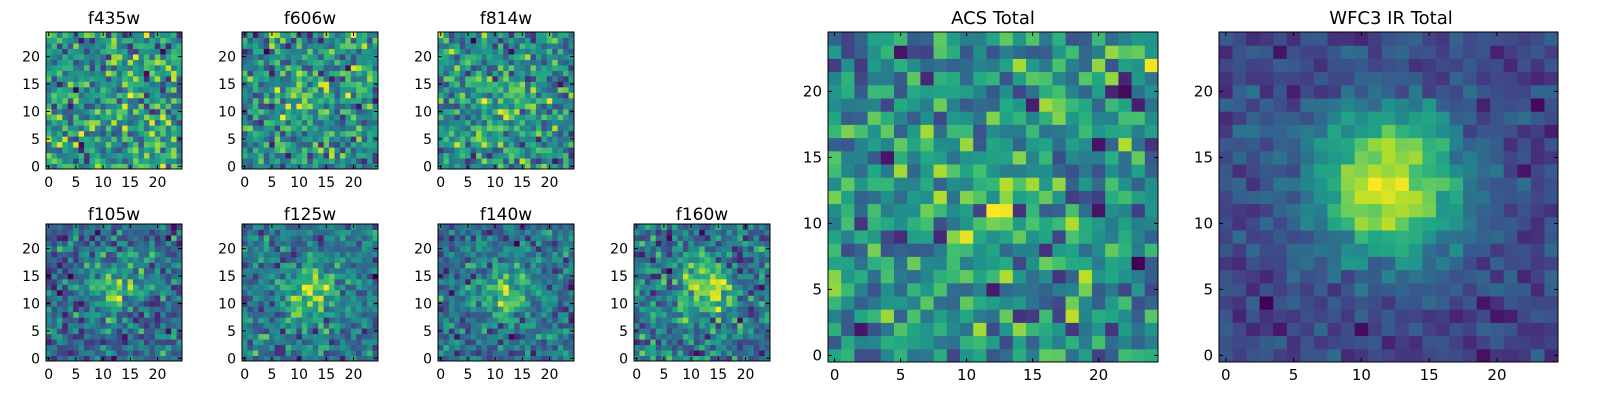  What do you see at coordinates (31, 85) in the screenshot?
I see `y-tick-label: 15` at bounding box center [31, 85].